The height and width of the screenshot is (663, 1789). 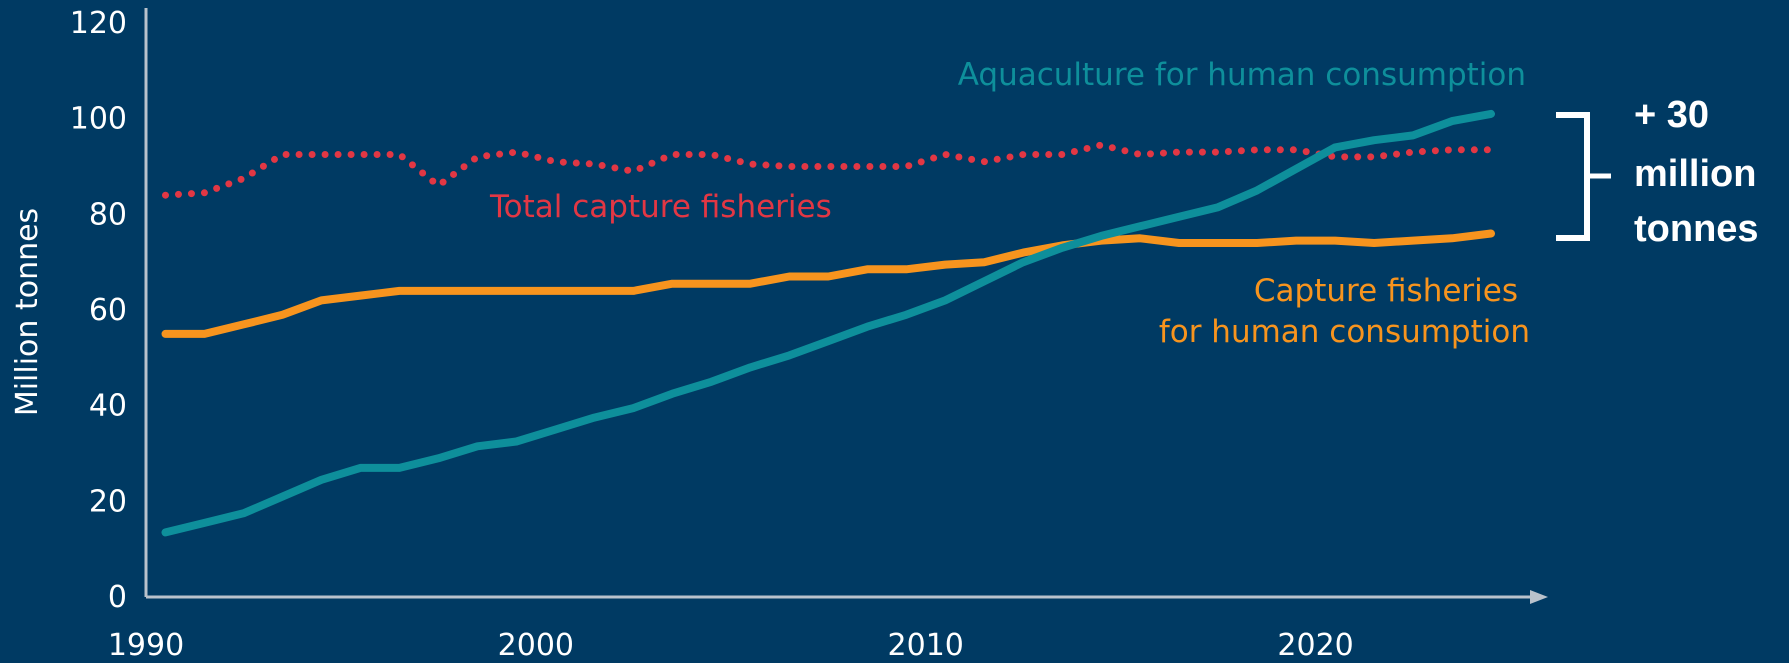 What do you see at coordinates (1242, 75) in the screenshot?
I see `series-label-aquaculture: Aquaculture for human consumption` at bounding box center [1242, 75].